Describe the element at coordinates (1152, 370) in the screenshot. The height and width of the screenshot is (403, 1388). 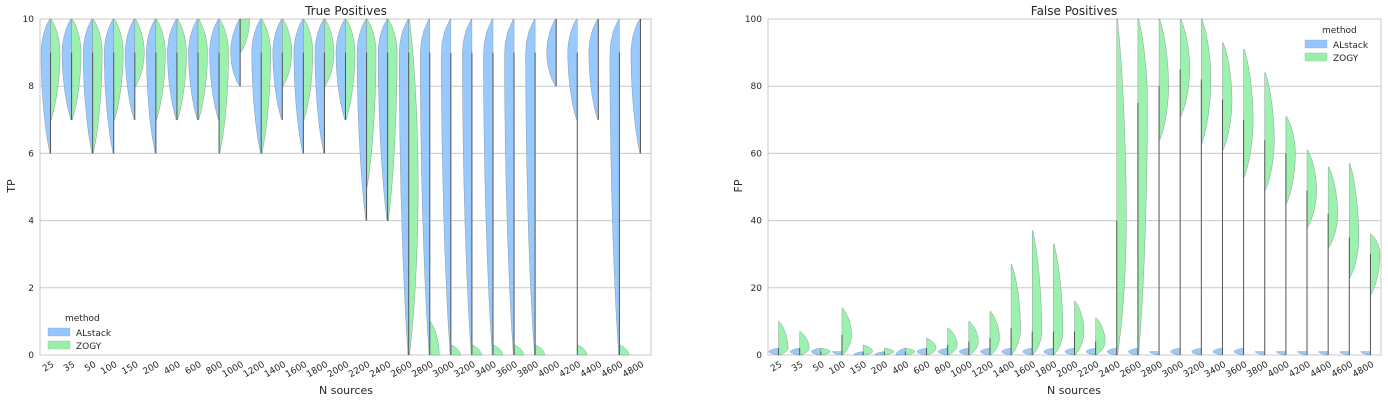
I see `fp-xtick-label: 2800` at that location.